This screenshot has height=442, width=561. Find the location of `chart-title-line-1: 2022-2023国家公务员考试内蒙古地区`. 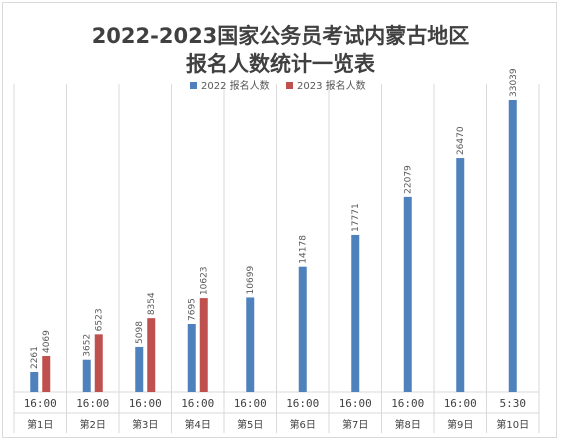

chart-title-line-1: 2022-2023国家公务员考试内蒙古地区 is located at coordinates (280, 36).